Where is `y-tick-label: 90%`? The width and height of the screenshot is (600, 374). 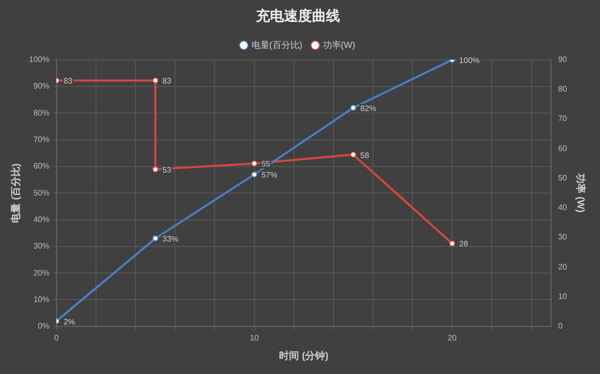 y-tick-label: 90% is located at coordinates (41, 86).